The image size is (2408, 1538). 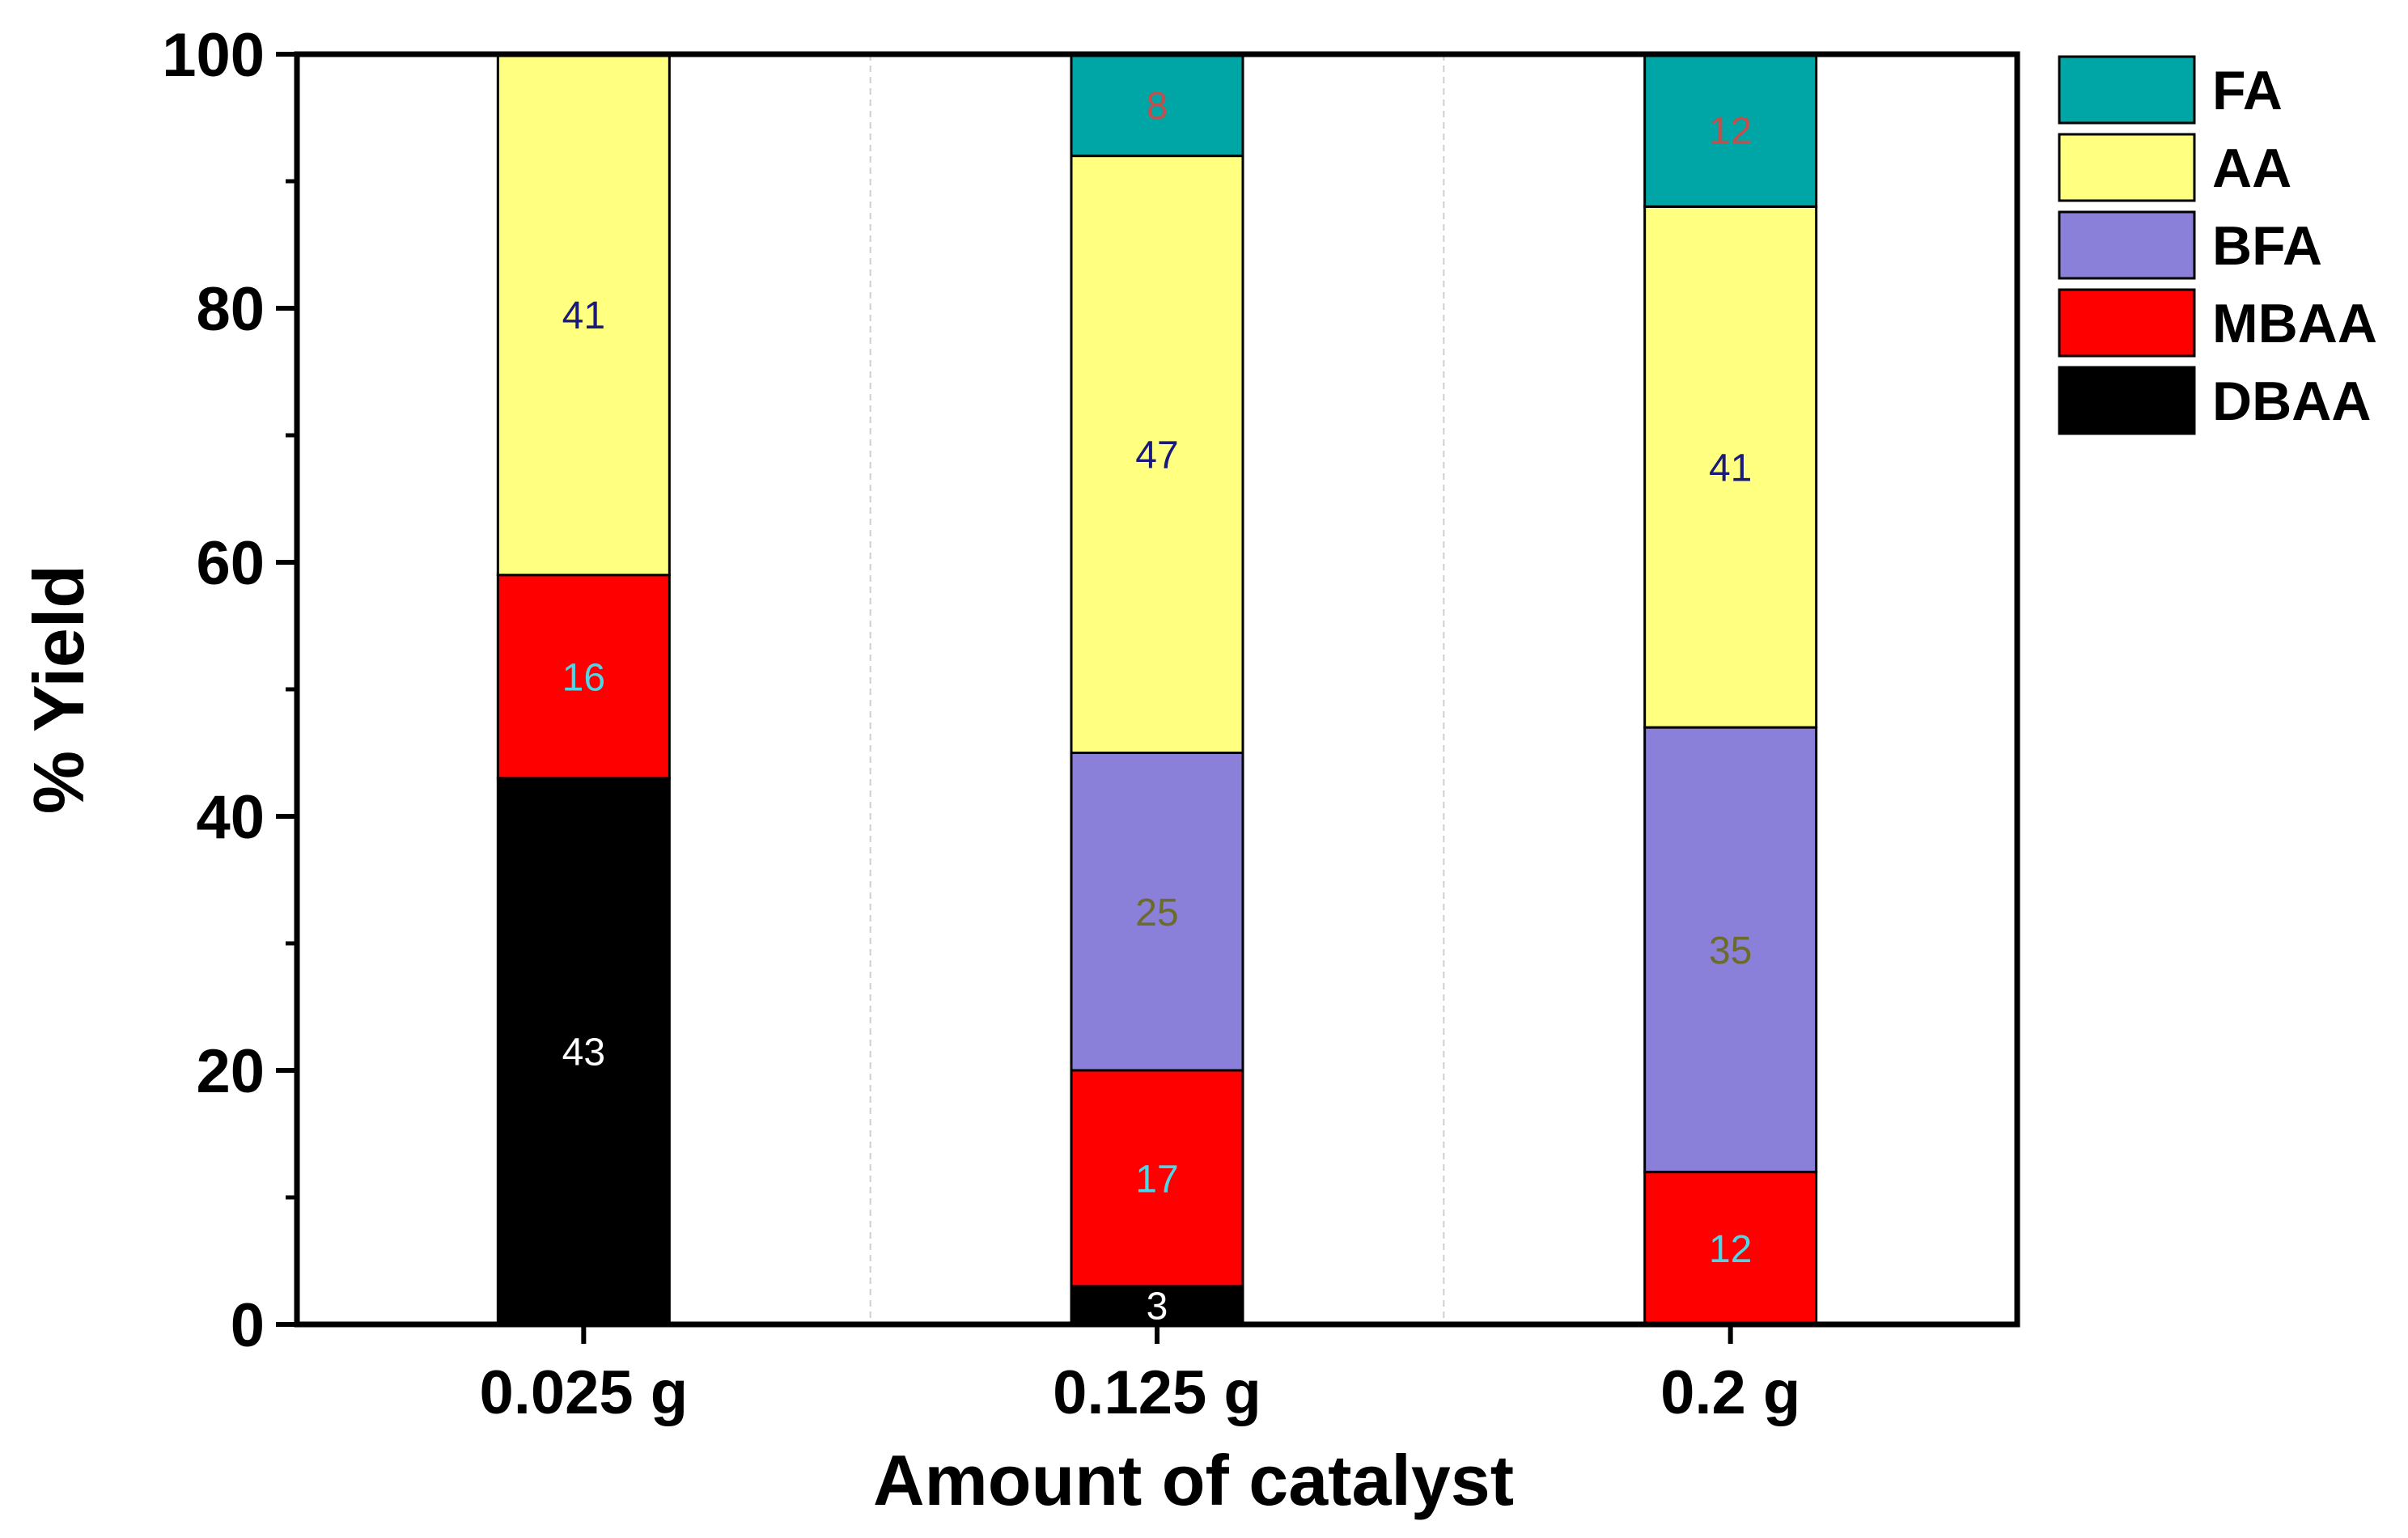 I want to click on data-label-bfa: 25, so click(x=1156, y=913).